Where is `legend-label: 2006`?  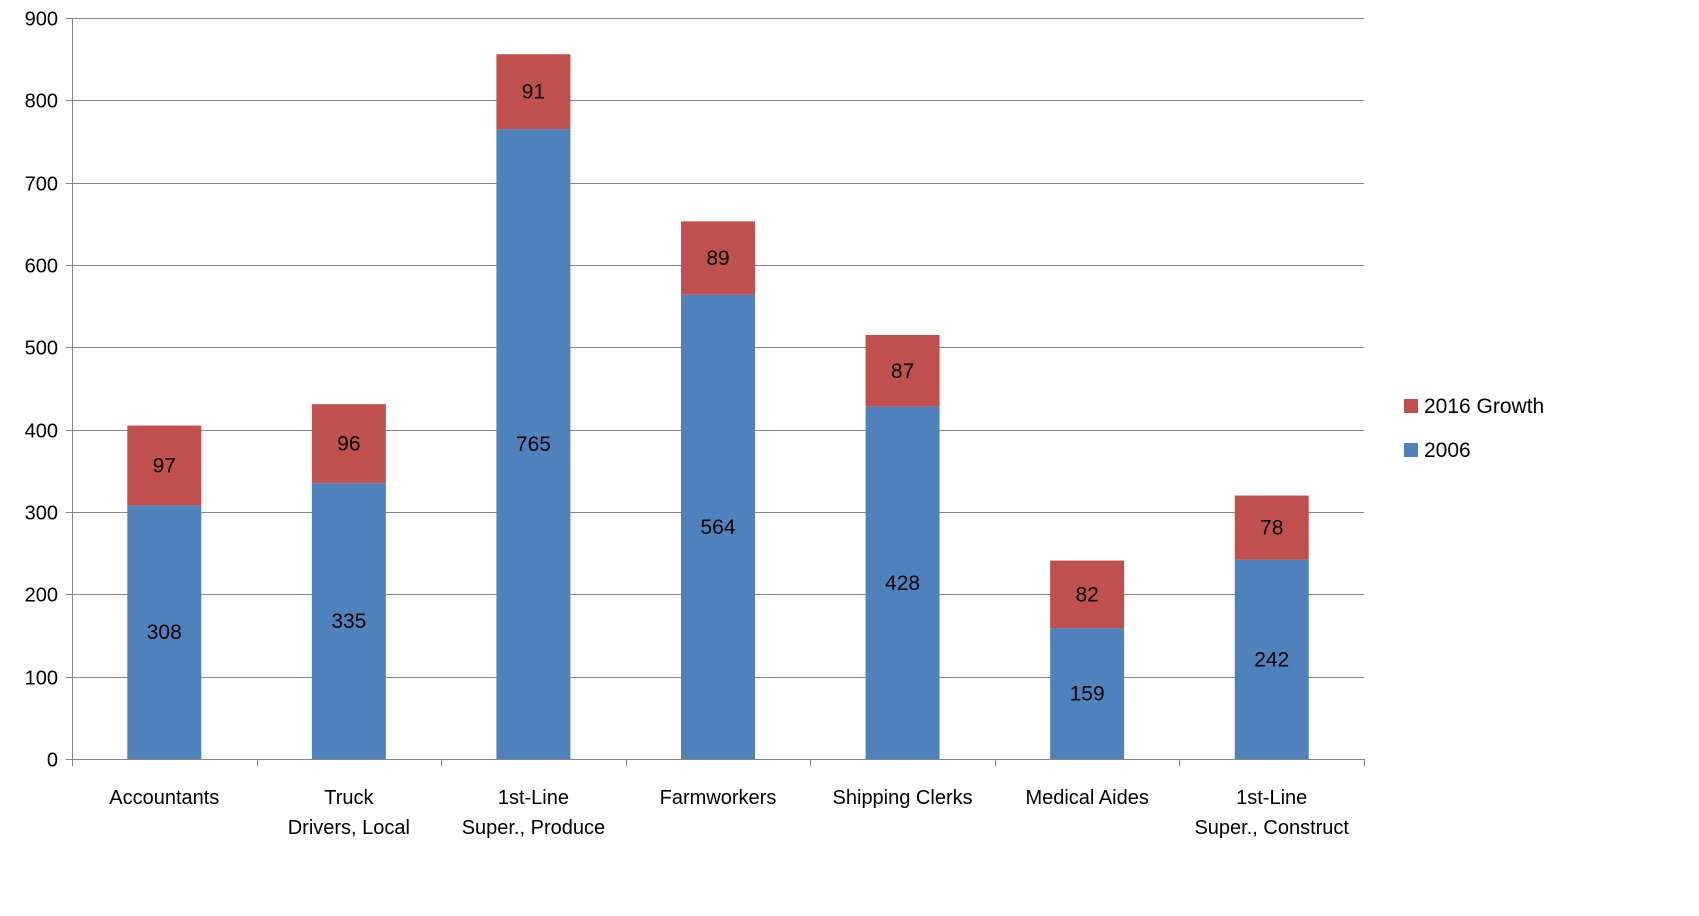
legend-label: 2006 is located at coordinates (1447, 450).